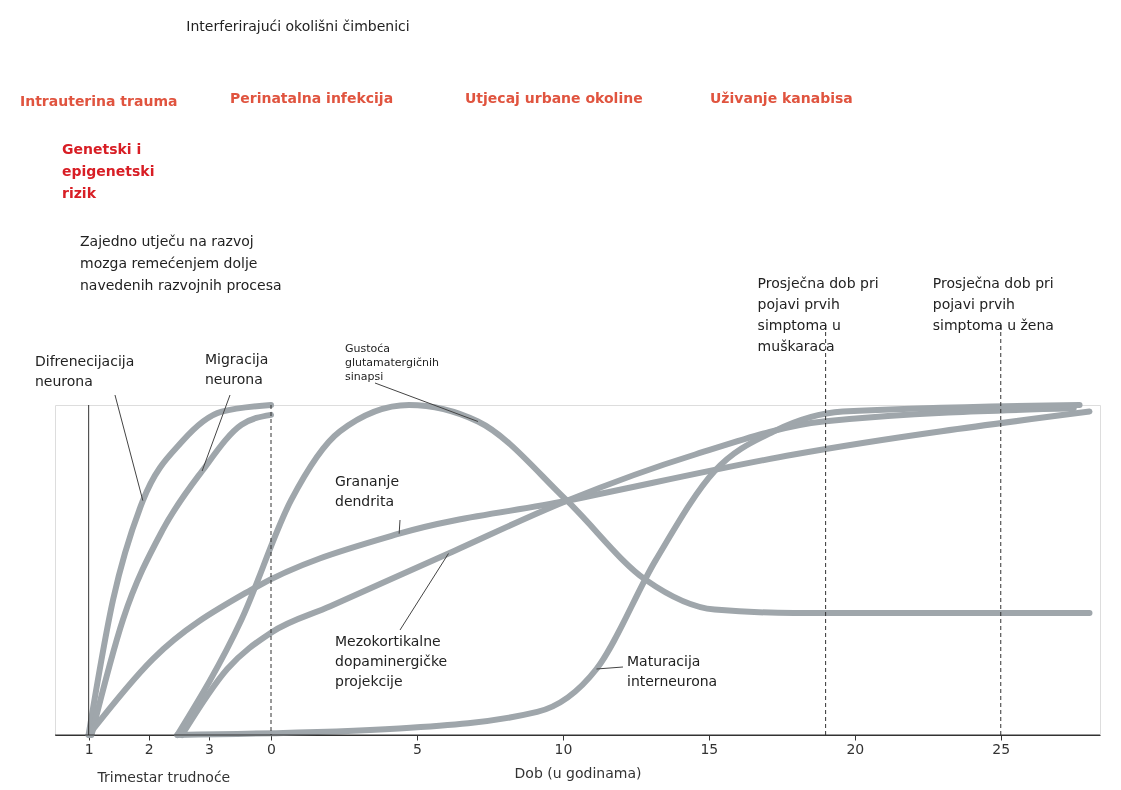 The height and width of the screenshot is (790, 1121). I want to click on x-axis-title: Dob (u godinama), so click(578, 772).